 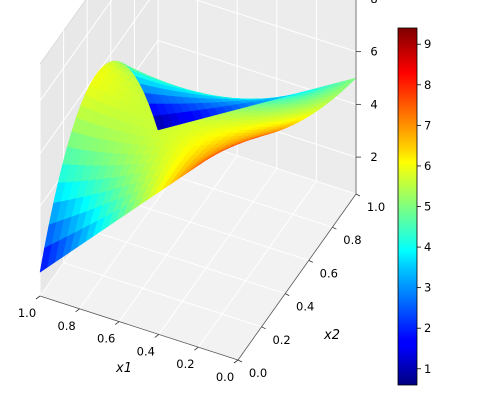 What do you see at coordinates (373, 104) in the screenshot?
I see `z-tick-label: 4` at bounding box center [373, 104].